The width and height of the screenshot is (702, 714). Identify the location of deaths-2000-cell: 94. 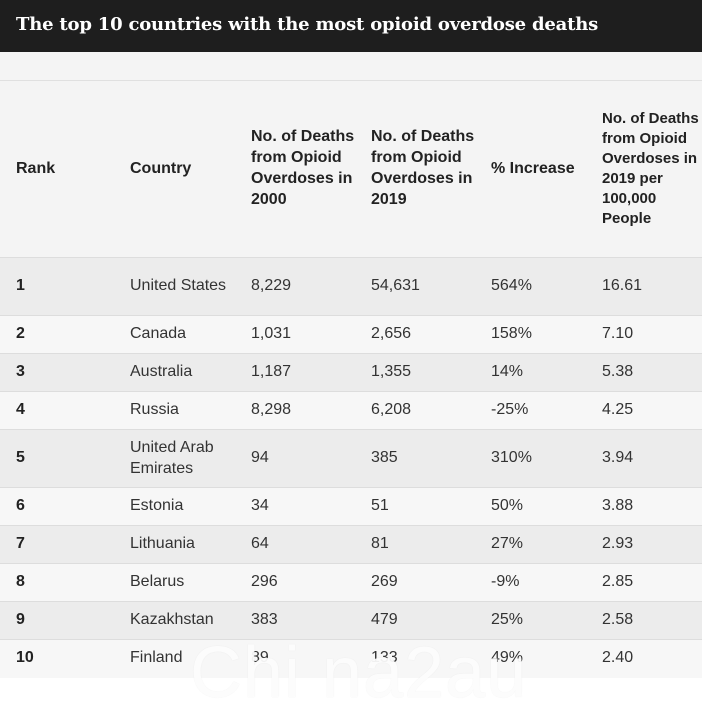
(295, 458).